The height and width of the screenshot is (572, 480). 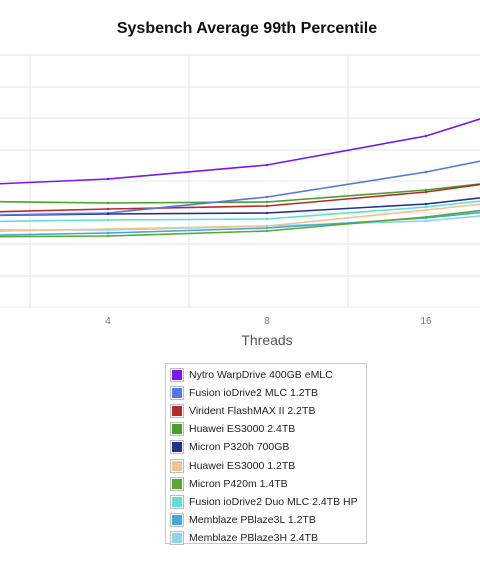 I want to click on legend-label: Virident FlashMAX II 2.2TB, so click(x=252, y=411).